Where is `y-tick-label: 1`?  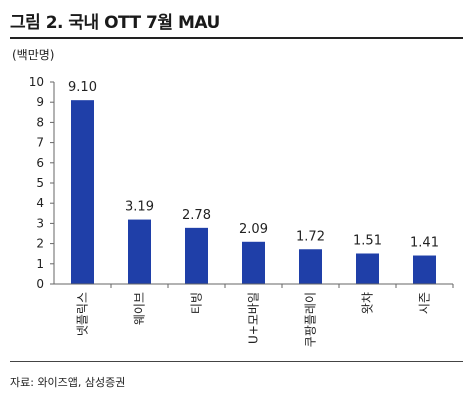 y-tick-label: 1 is located at coordinates (40, 264).